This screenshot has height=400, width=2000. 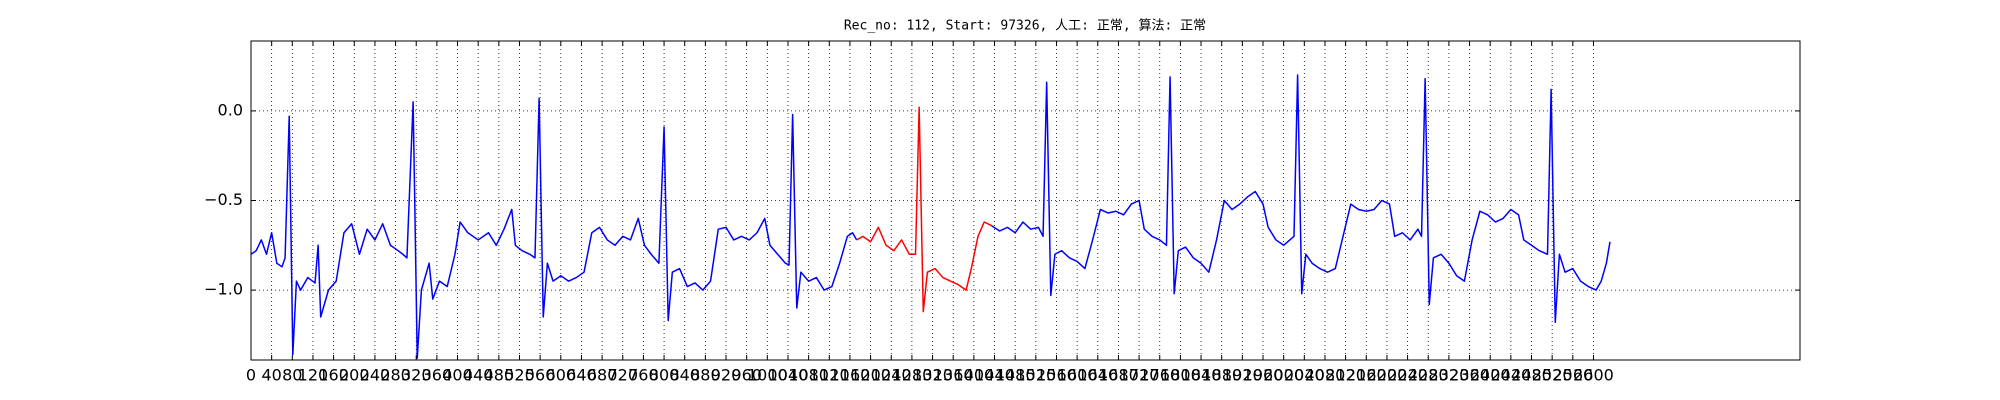 What do you see at coordinates (1077, 375) in the screenshot?
I see `x-tick-label: 1600` at bounding box center [1077, 375].